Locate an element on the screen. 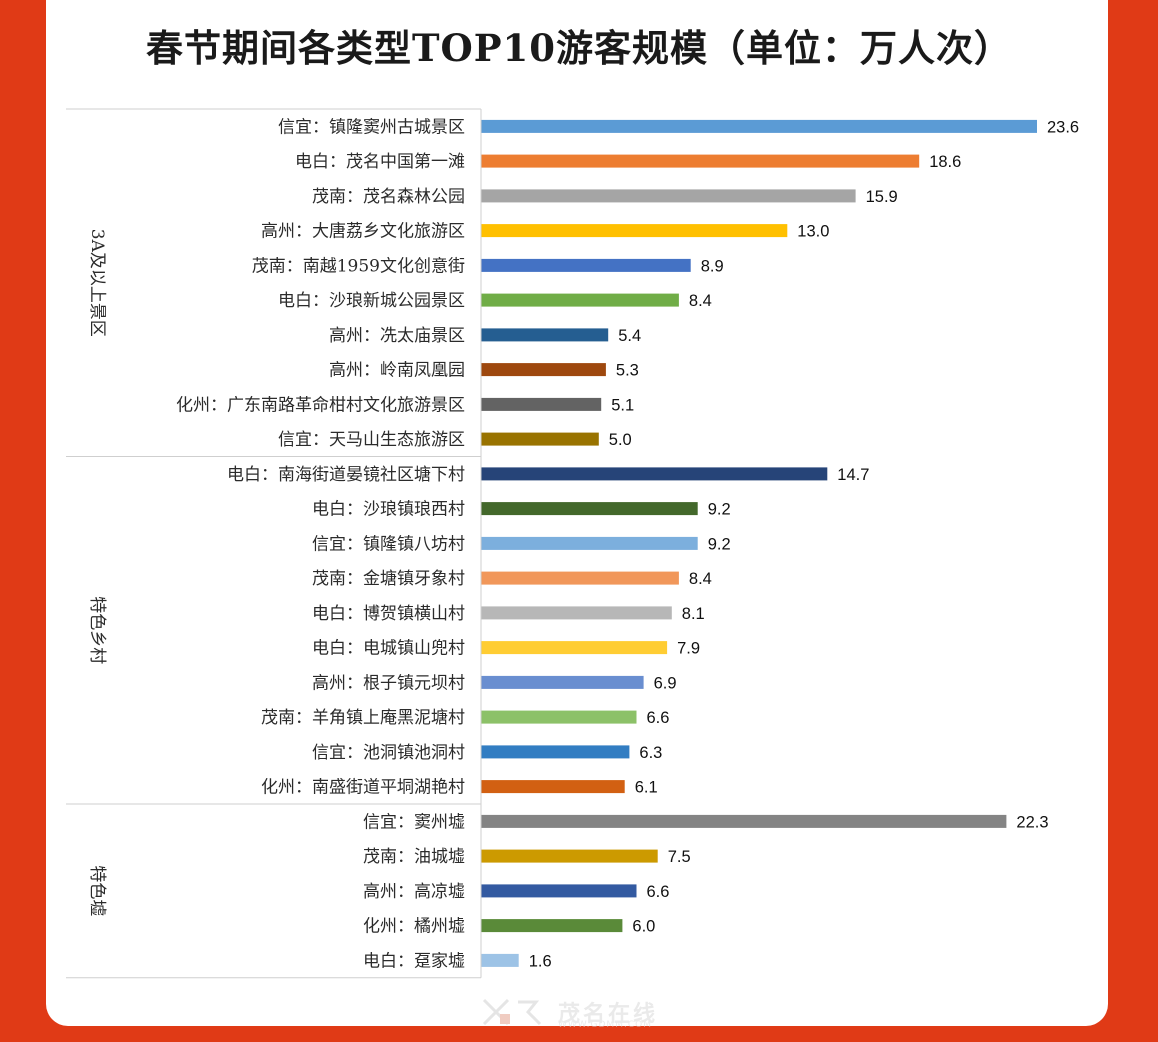  data-label: 6.1 is located at coordinates (646, 788).